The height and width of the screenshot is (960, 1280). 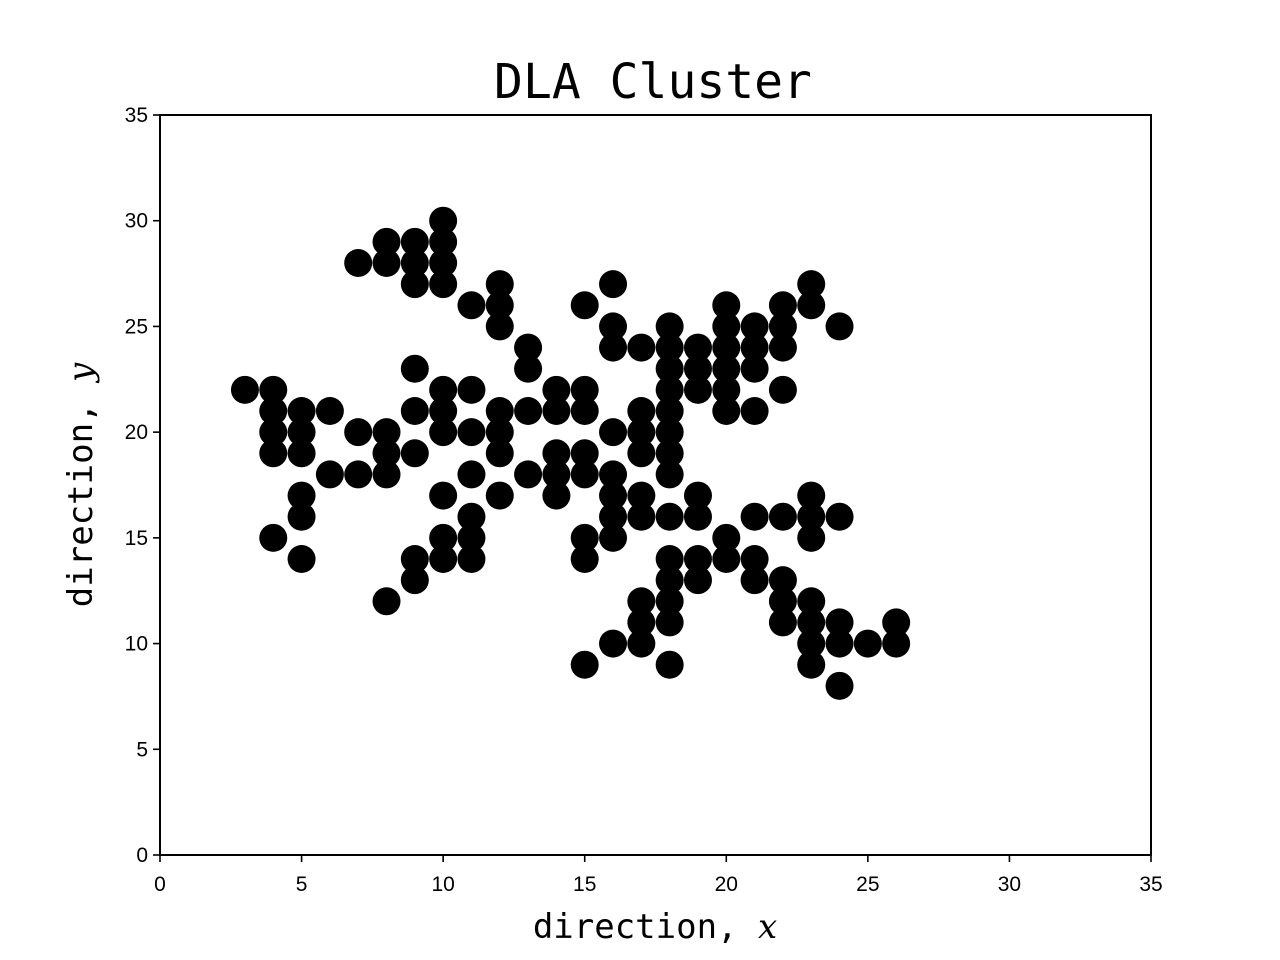 What do you see at coordinates (767, 927) in the screenshot?
I see `x-axis-label-var: x` at bounding box center [767, 927].